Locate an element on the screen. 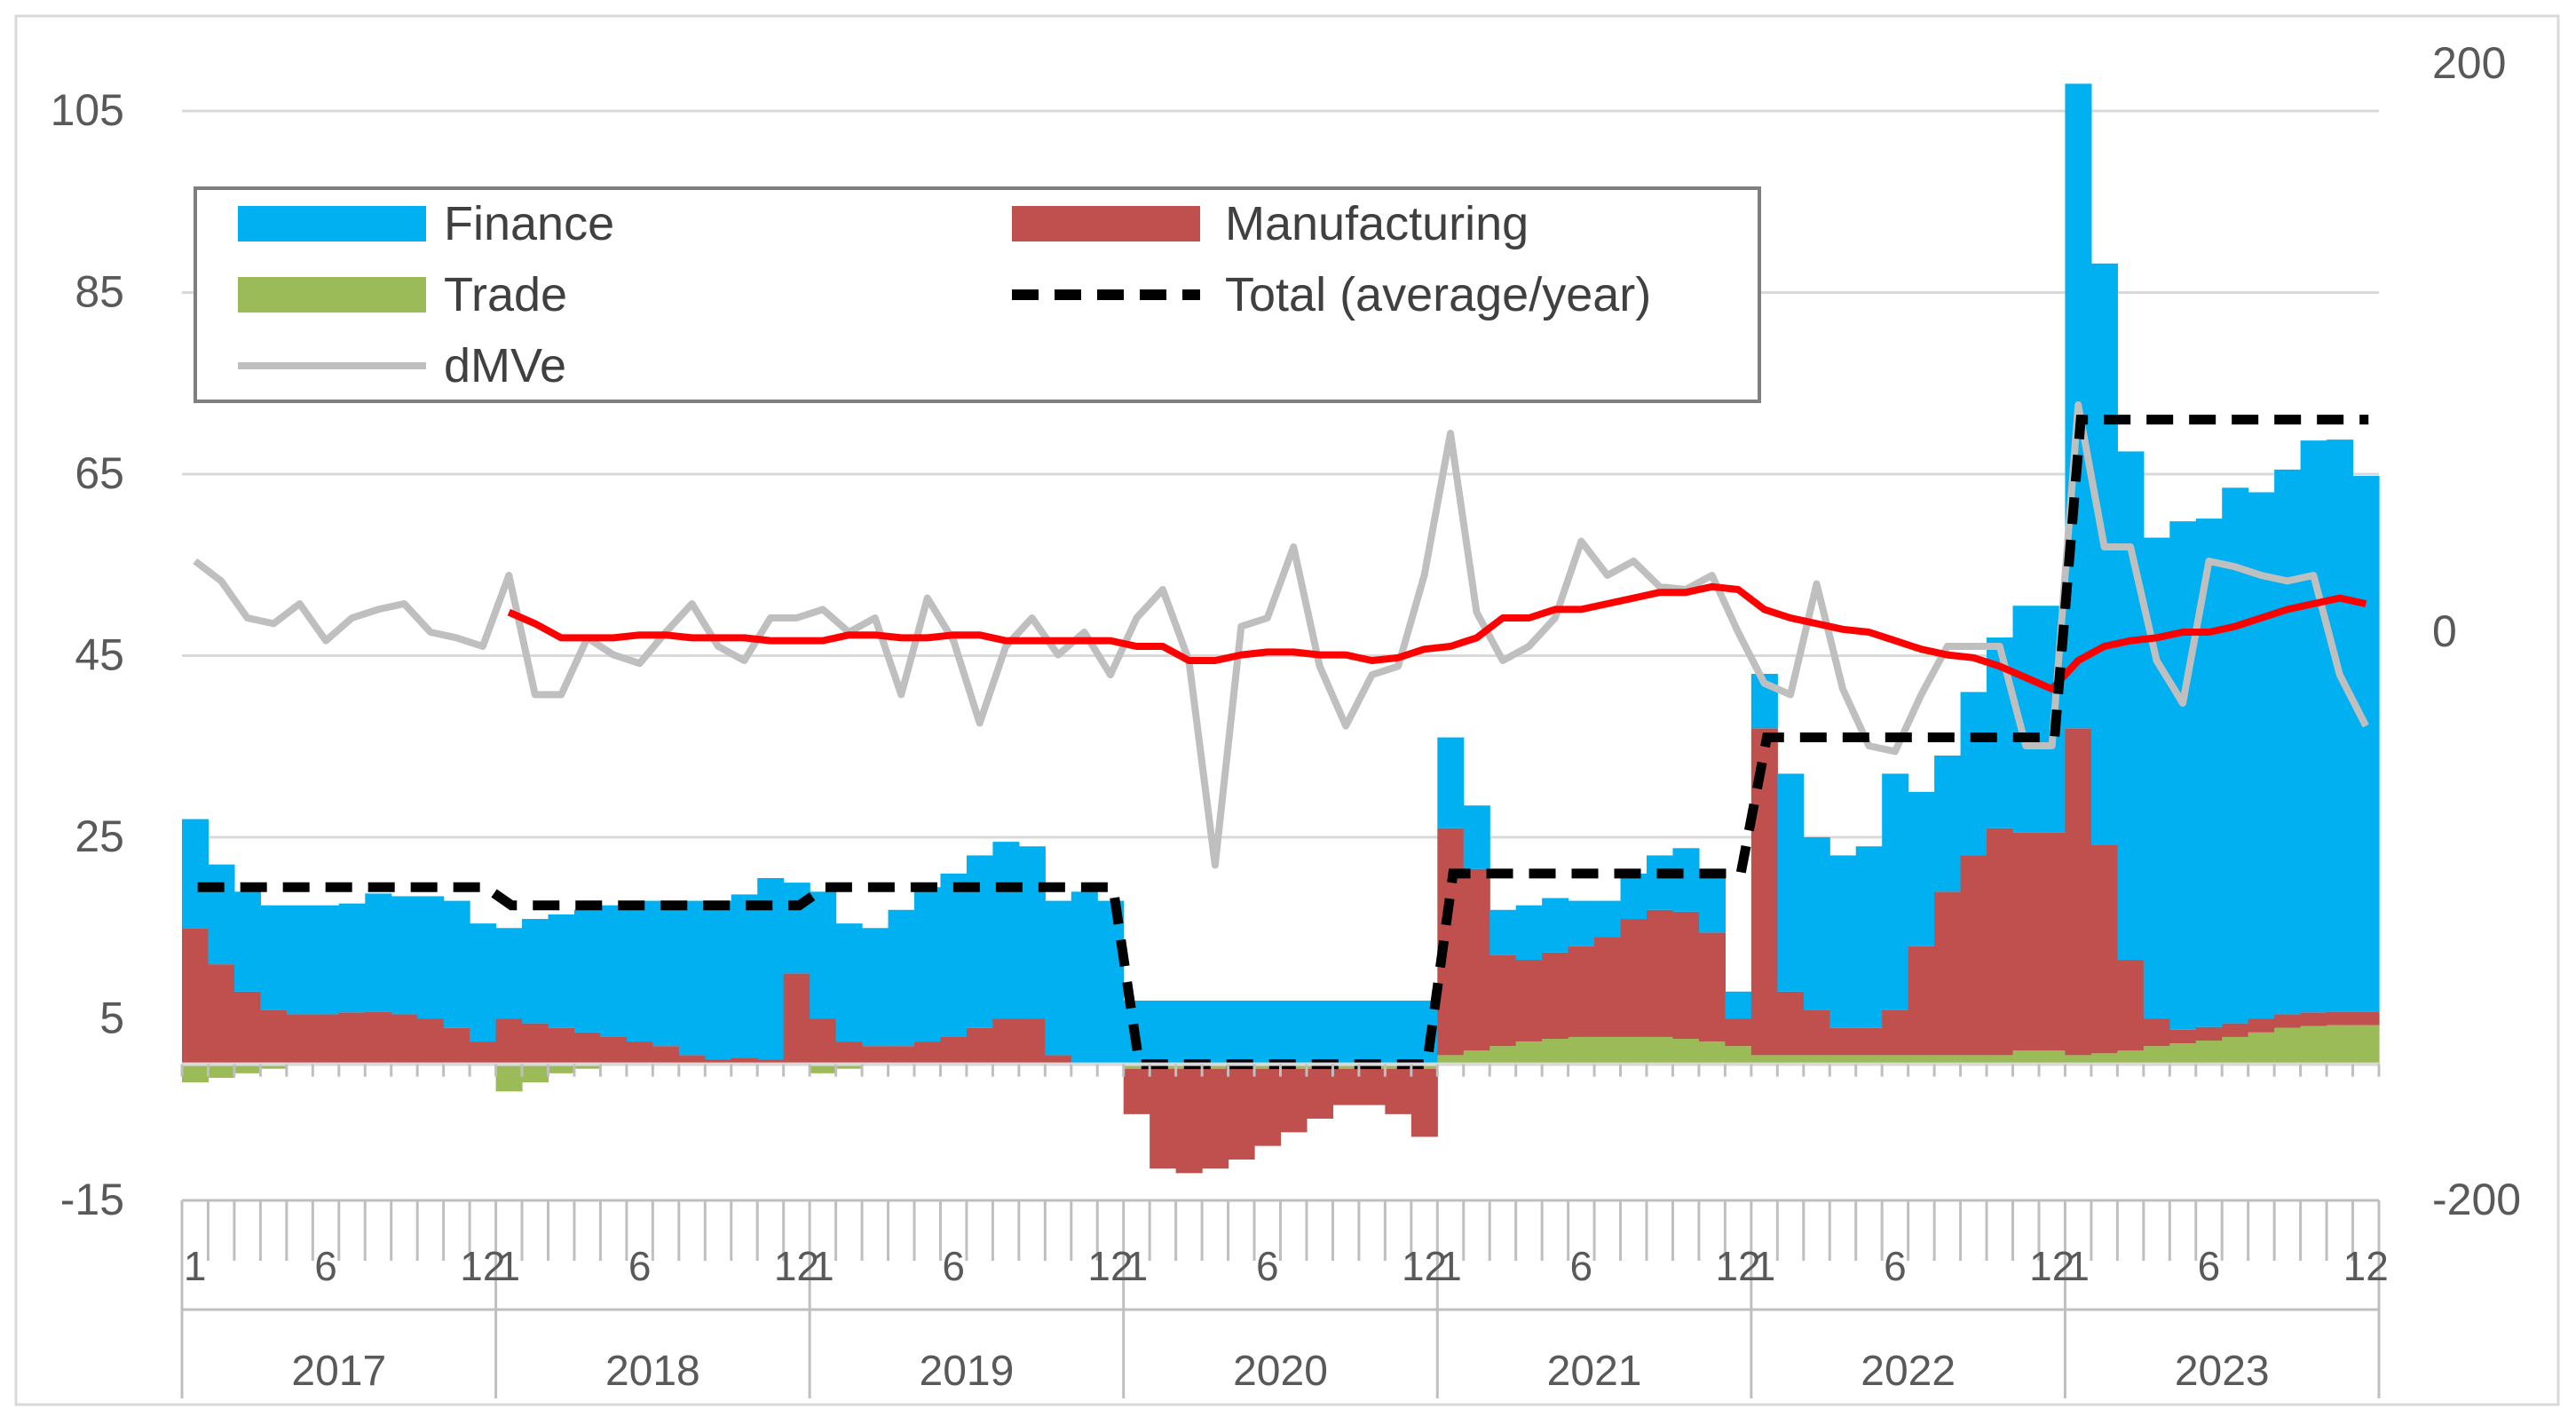  month-label: 1 is located at coordinates (2078, 1266).